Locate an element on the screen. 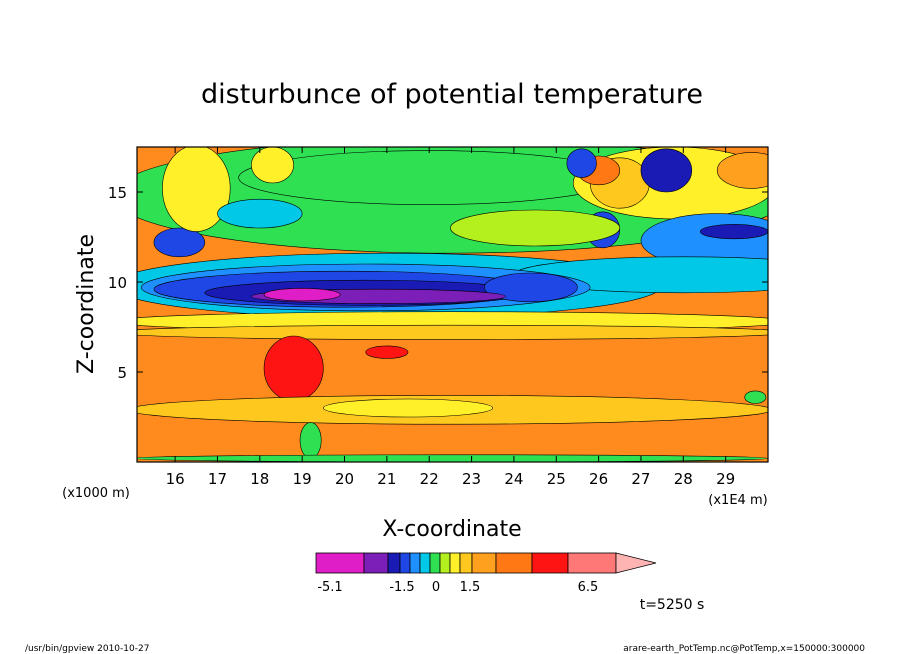 The image size is (904, 654). x-tick-label: 27 is located at coordinates (640, 479).